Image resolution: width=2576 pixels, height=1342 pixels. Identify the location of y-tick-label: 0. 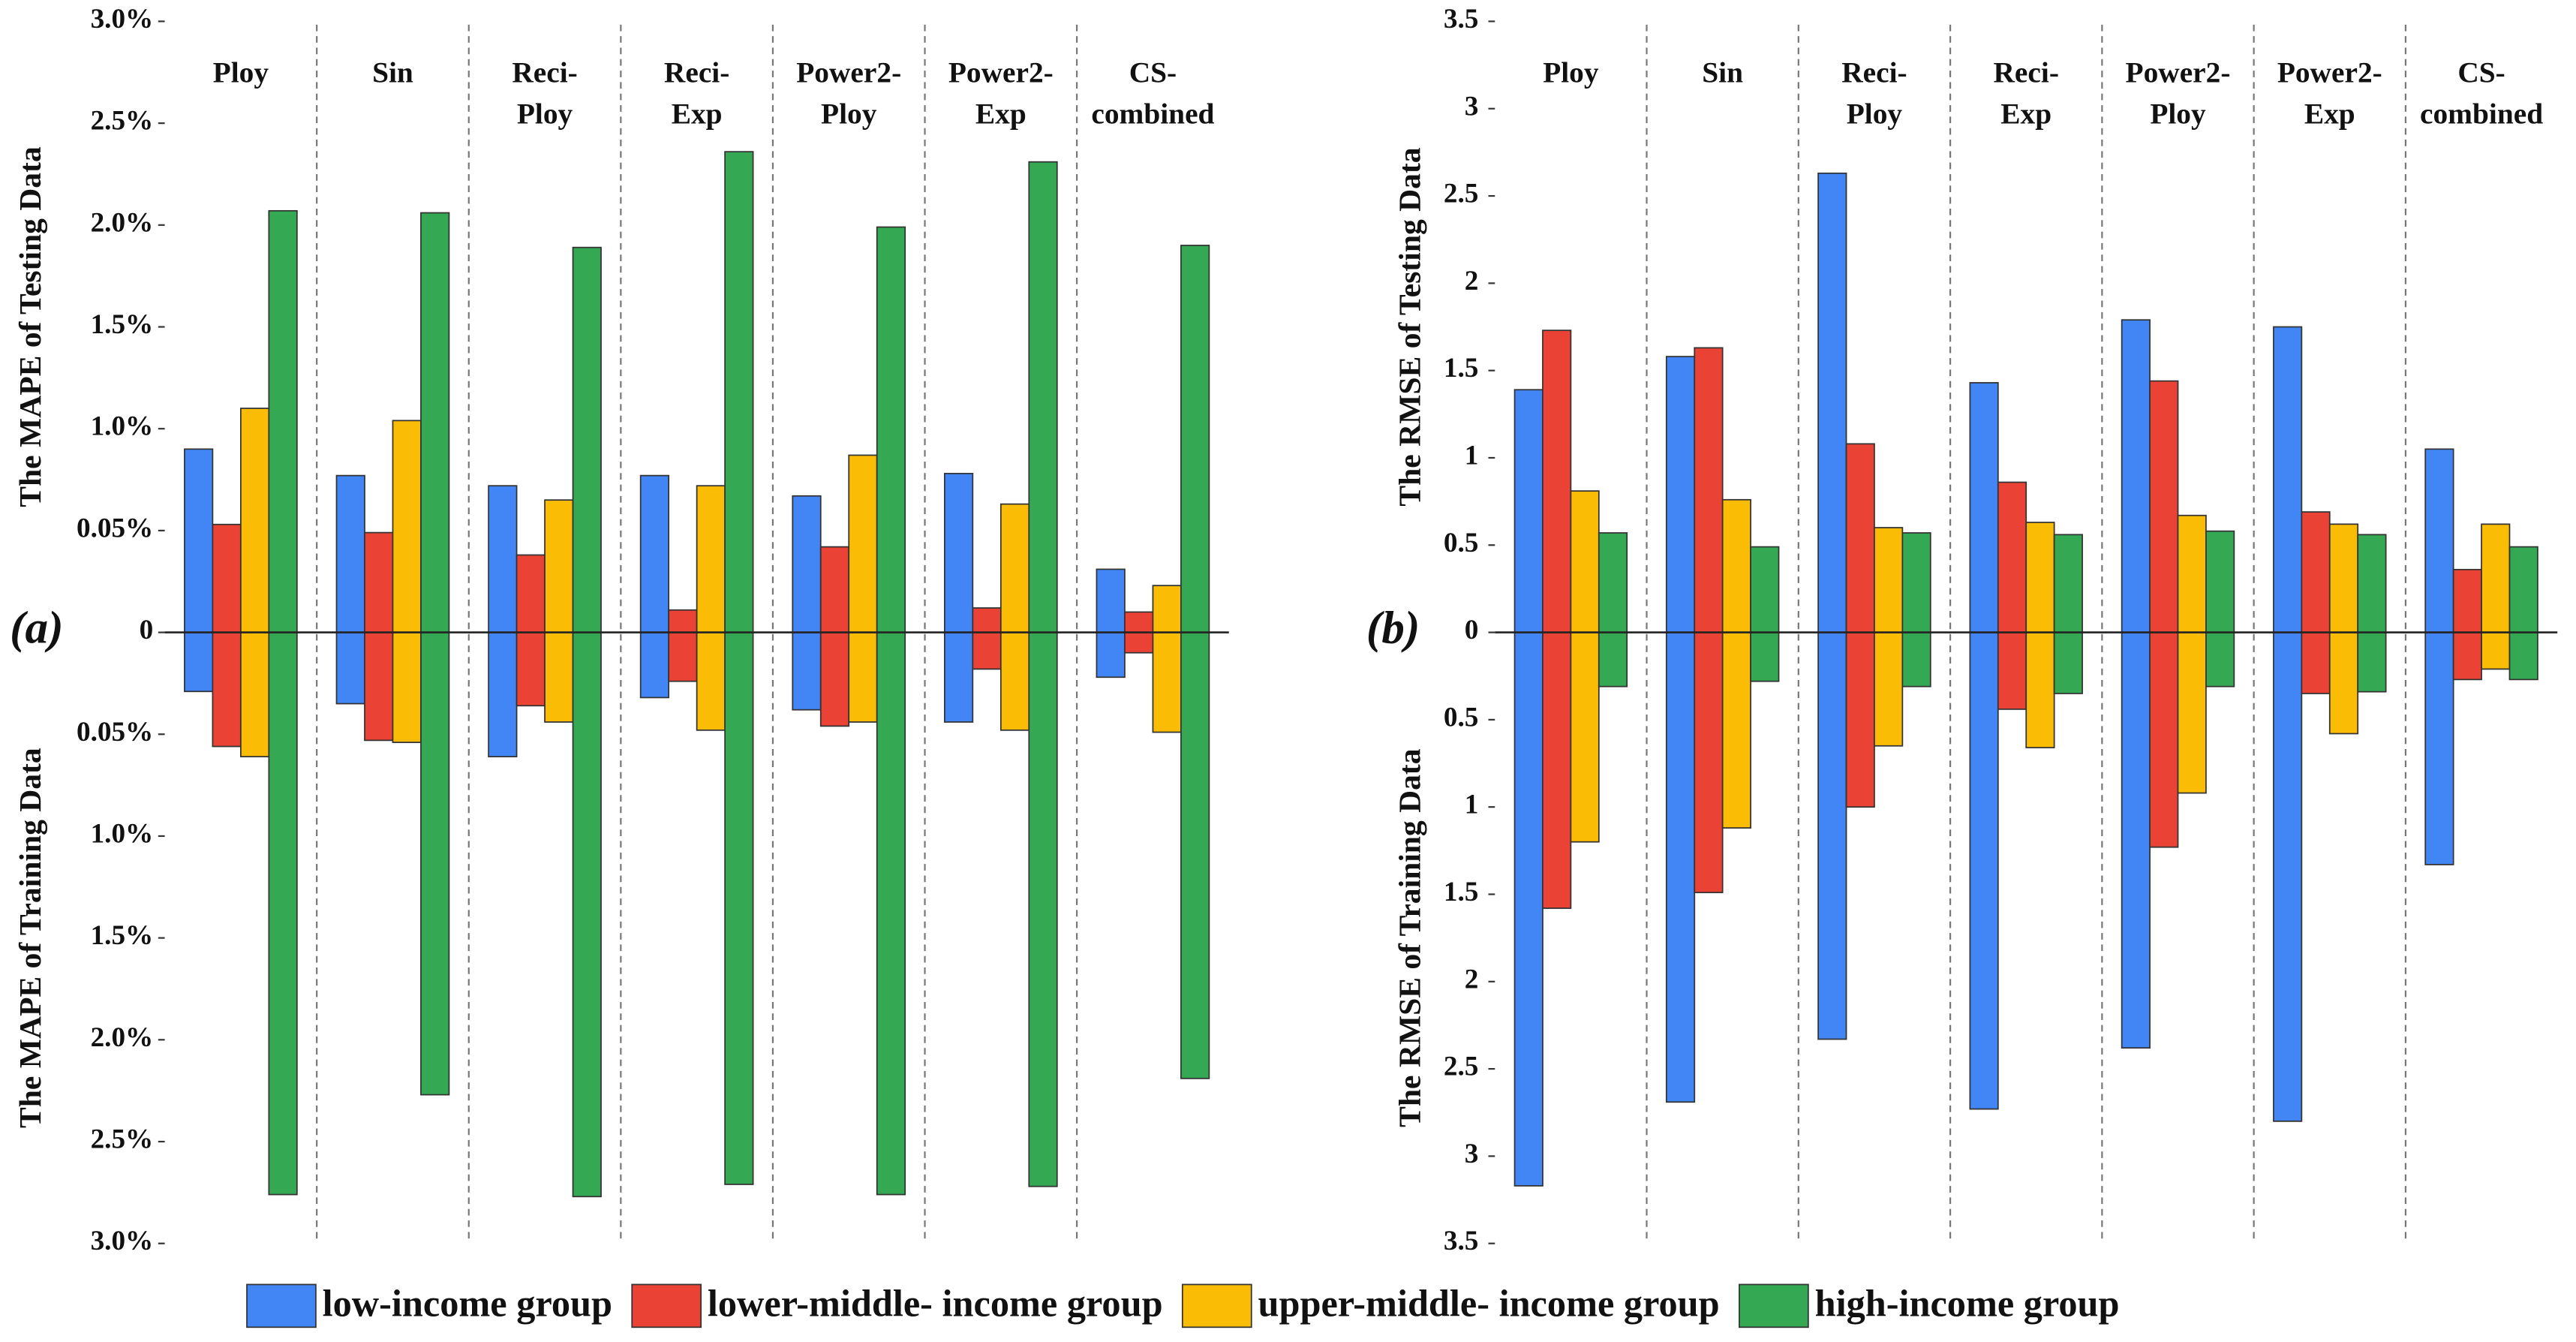
(1472, 630).